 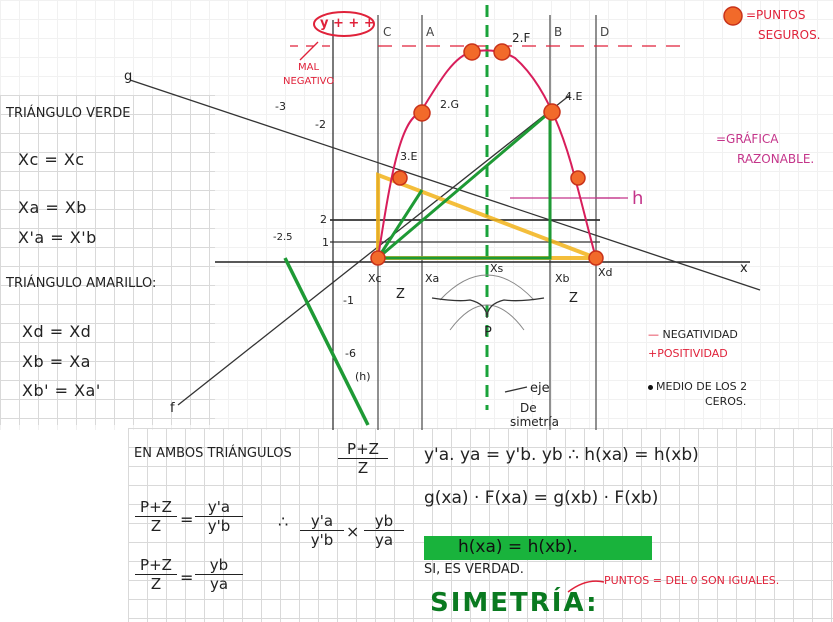 I want to click on bad-negative-label: MAL, so click(x=309, y=67).